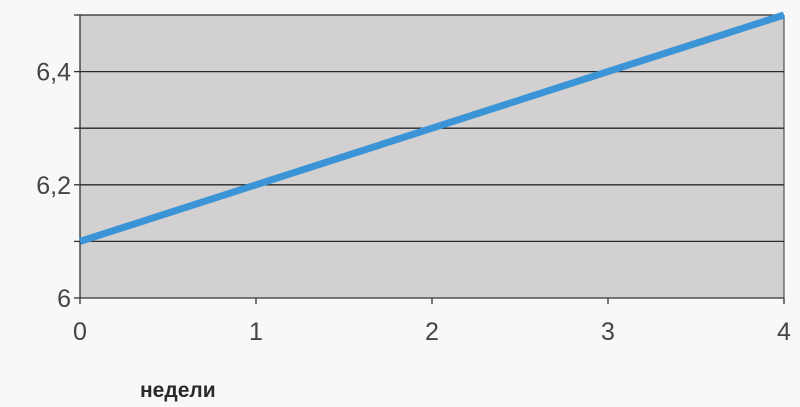  What do you see at coordinates (256, 332) in the screenshot?
I see `x-tick-label: 1` at bounding box center [256, 332].